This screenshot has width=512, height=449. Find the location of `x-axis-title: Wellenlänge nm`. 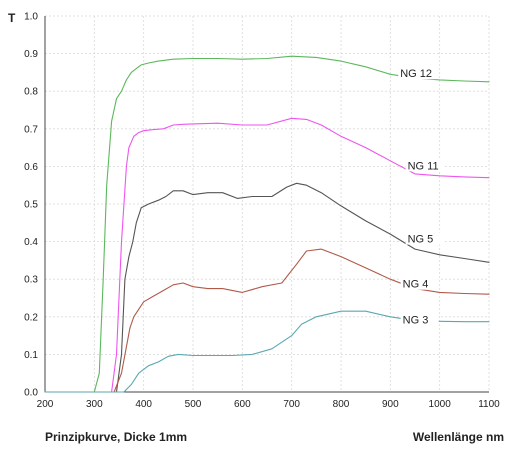

x-axis-title: Wellenlänge nm is located at coordinates (458, 437).